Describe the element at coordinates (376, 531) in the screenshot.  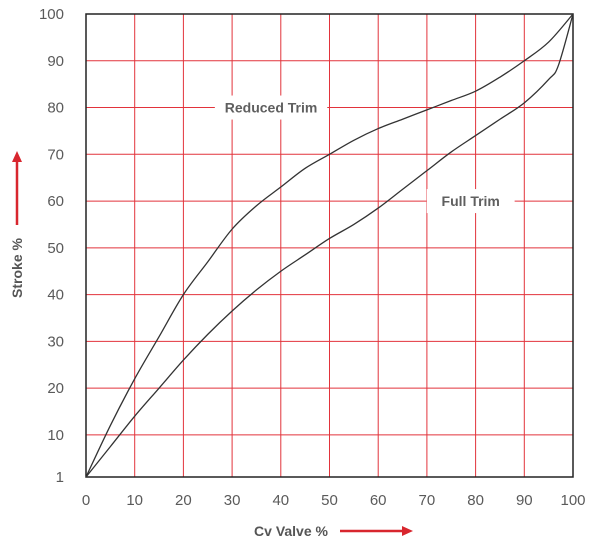
I see `x-axis-arrow` at that location.